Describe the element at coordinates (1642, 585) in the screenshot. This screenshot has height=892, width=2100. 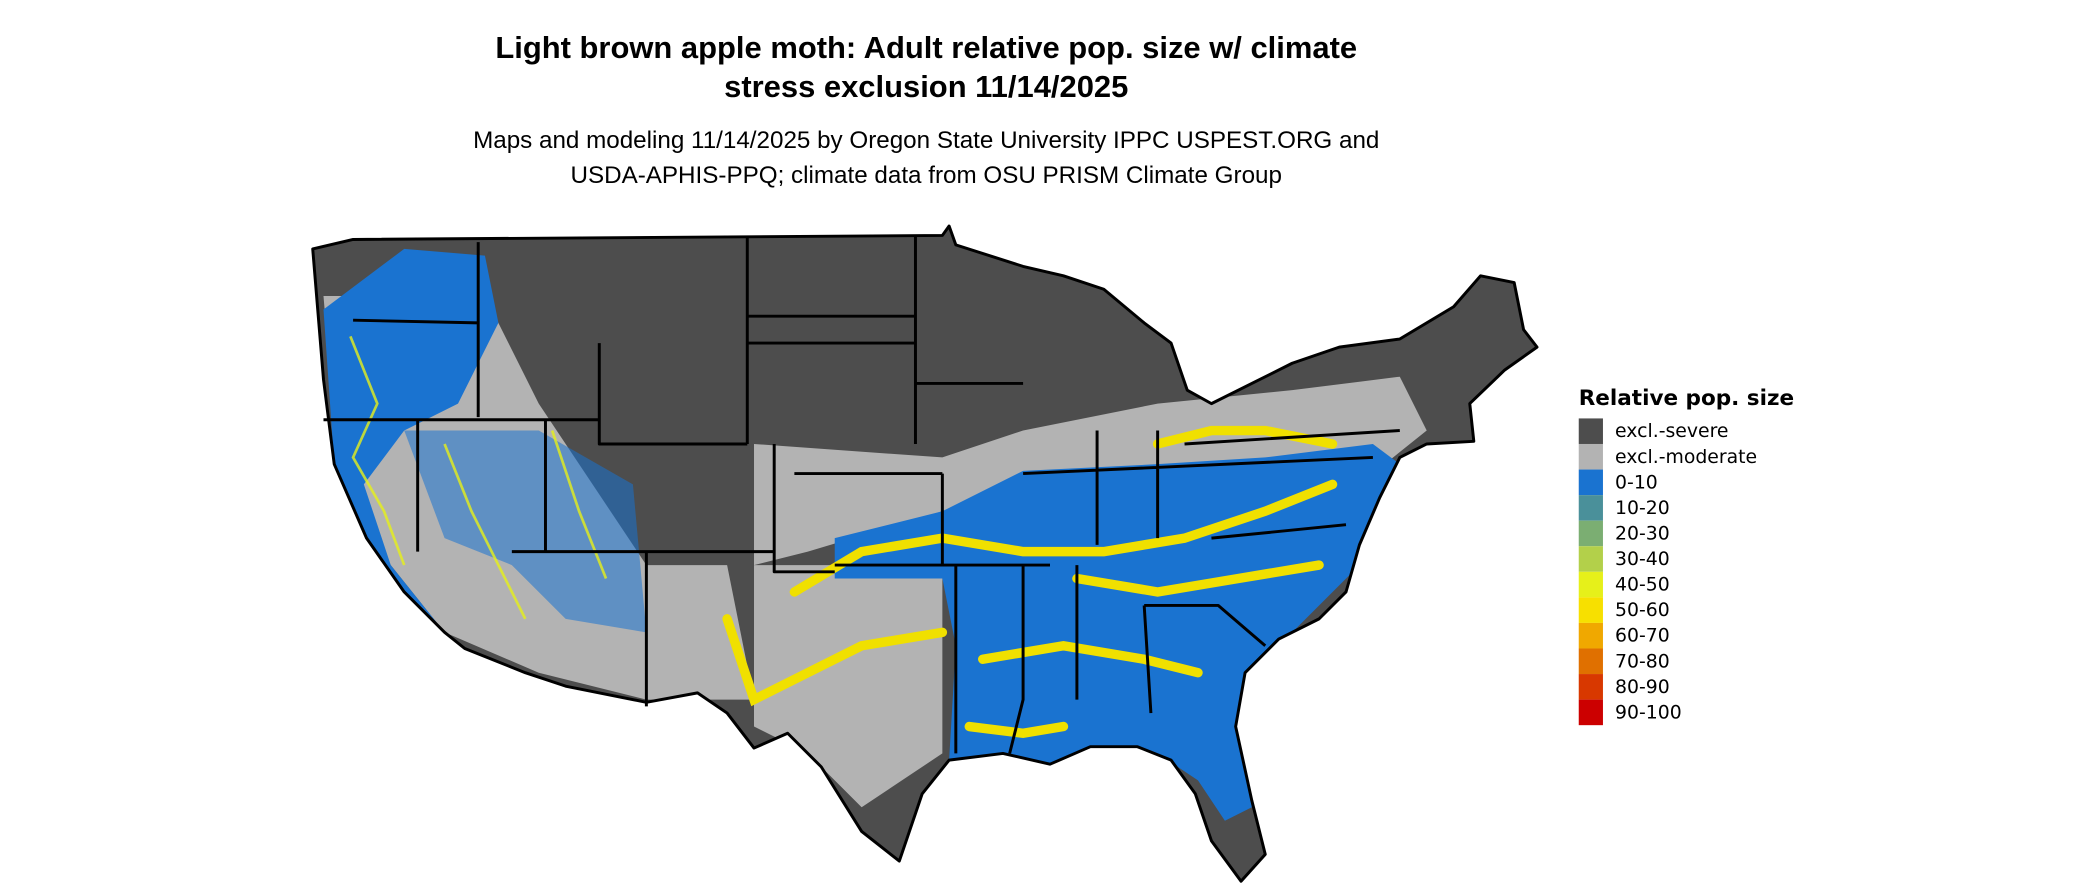
I see `legend-label: 40-50` at that location.